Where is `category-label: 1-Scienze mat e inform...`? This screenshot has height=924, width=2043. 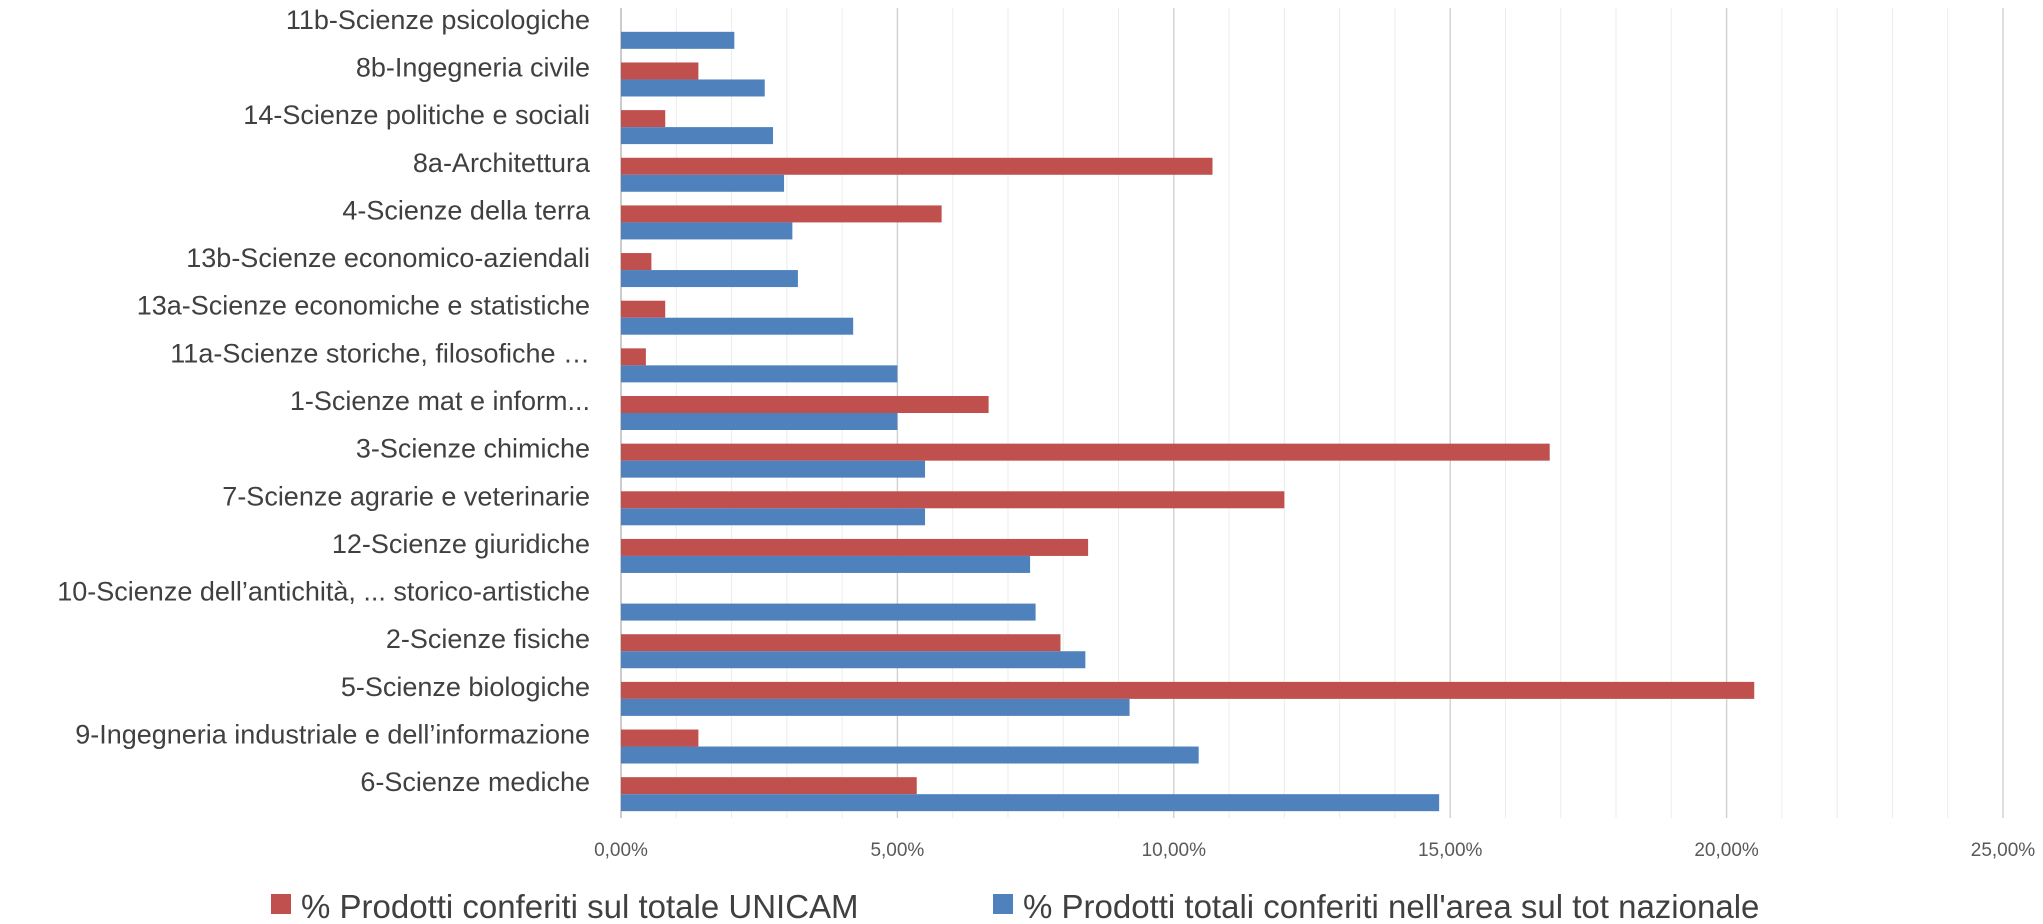 category-label: 1-Scienze mat e inform... is located at coordinates (440, 401).